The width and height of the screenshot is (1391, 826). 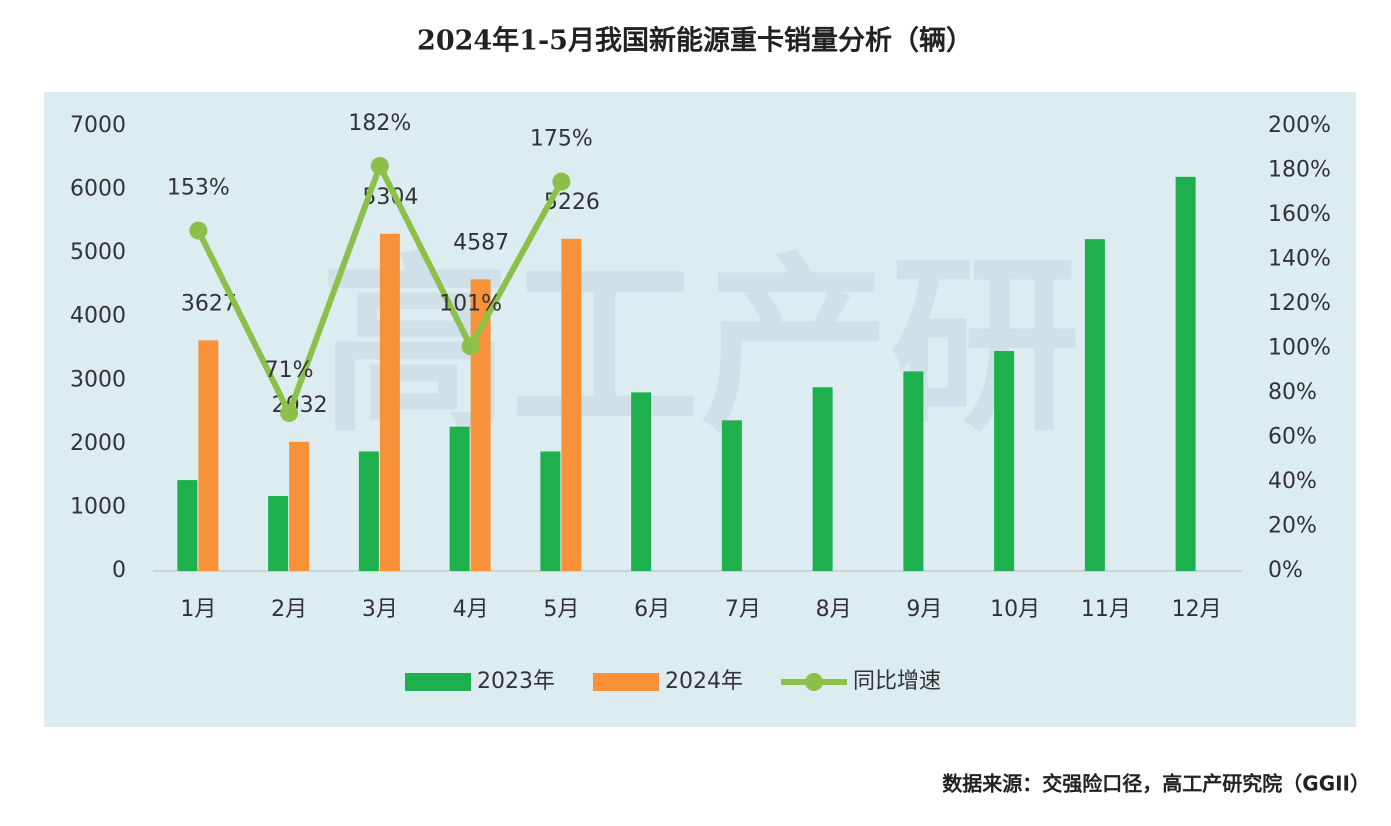 What do you see at coordinates (834, 609) in the screenshot?
I see `x-tick-label: 8月` at bounding box center [834, 609].